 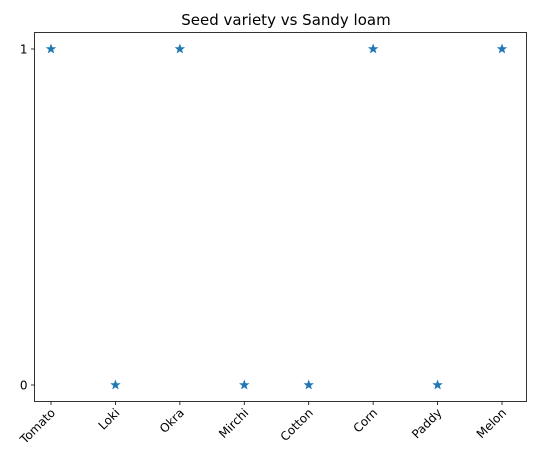 I want to click on x-tick-label: Tomato, so click(x=38, y=427).